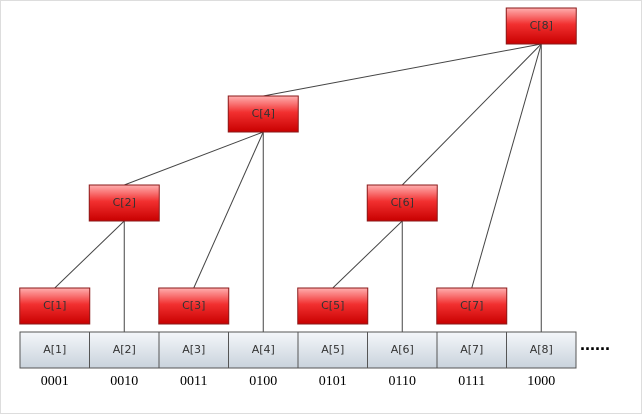 The width and height of the screenshot is (642, 414). I want to click on tree-node-label: C[5], so click(332, 305).